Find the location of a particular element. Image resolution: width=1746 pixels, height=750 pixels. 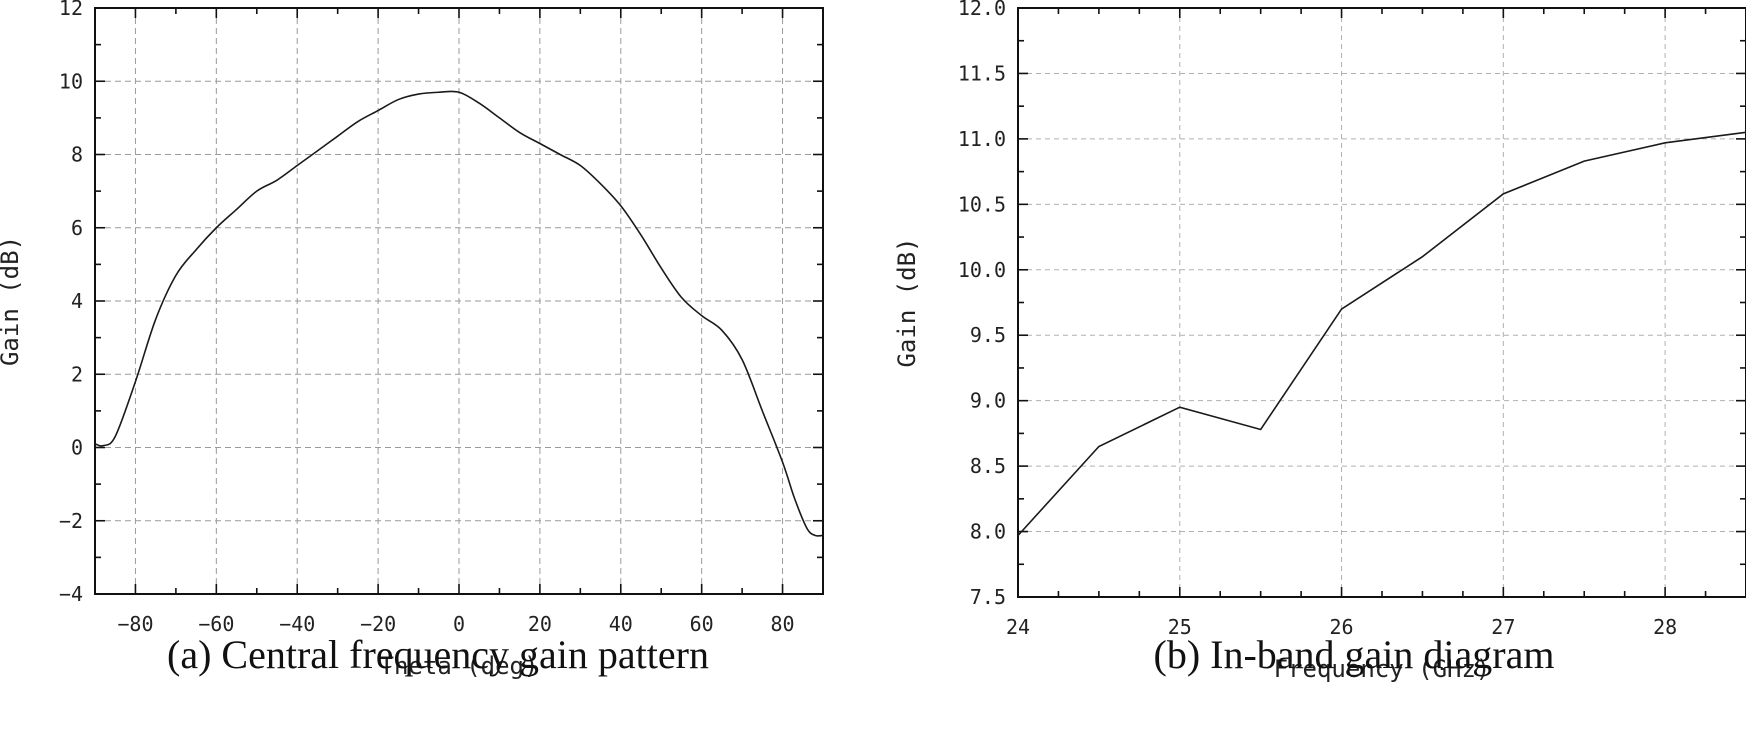

y-tick-label: 4 is located at coordinates (77, 301).